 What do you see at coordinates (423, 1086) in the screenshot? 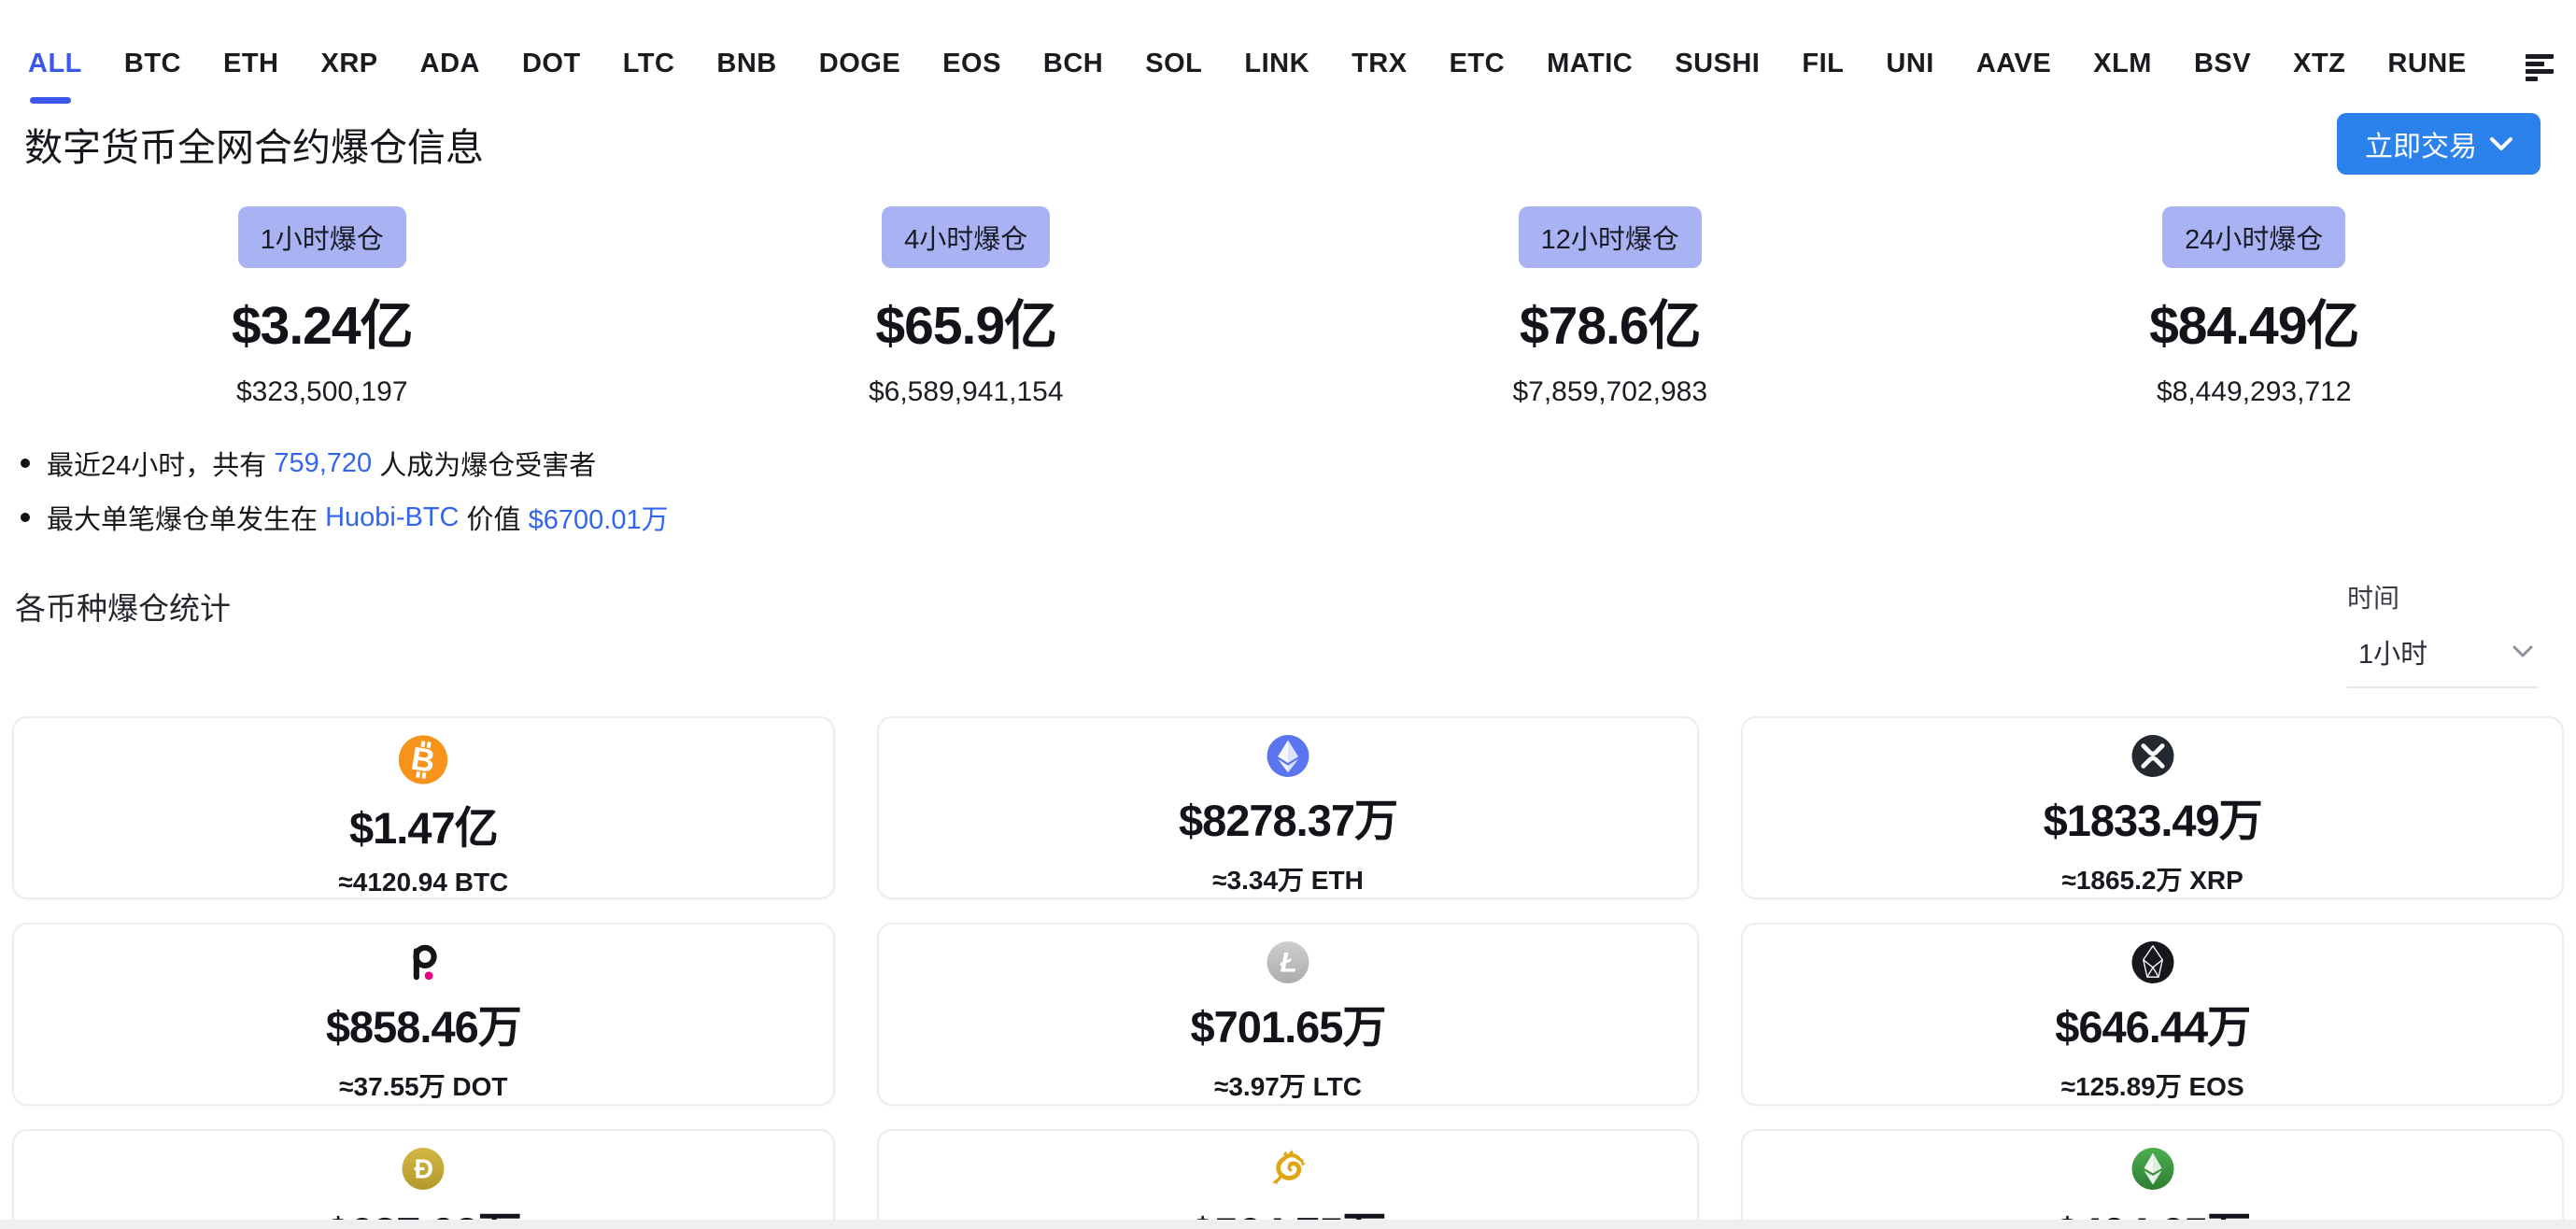
I see `coin-liquidation-amount: ≈37.55万 DOT` at bounding box center [423, 1086].